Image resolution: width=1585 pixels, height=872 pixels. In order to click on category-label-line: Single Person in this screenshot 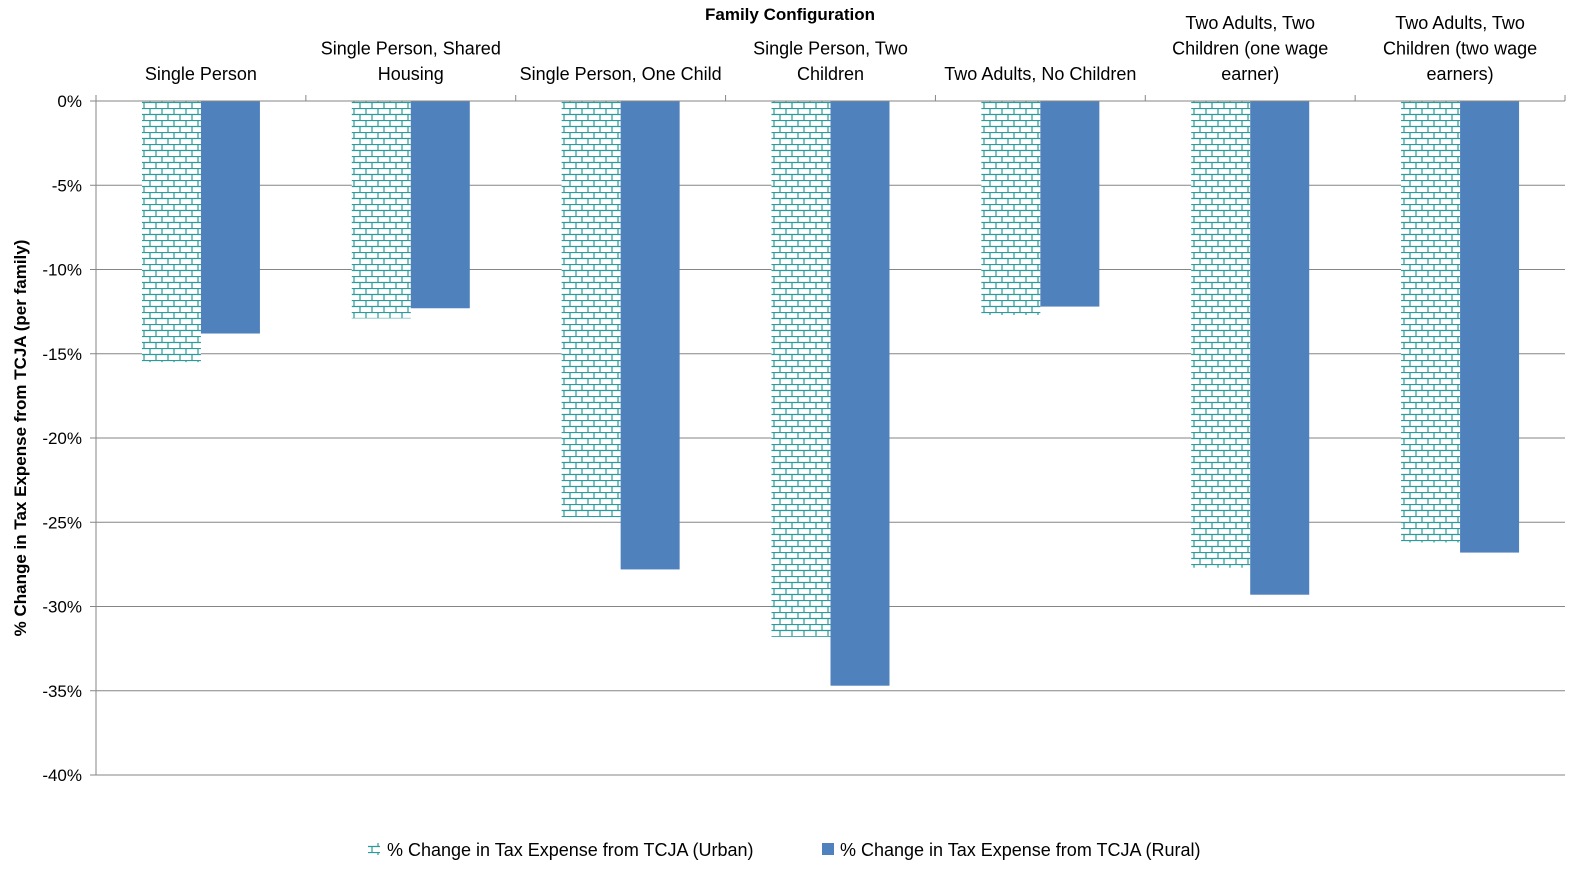, I will do `click(201, 74)`.